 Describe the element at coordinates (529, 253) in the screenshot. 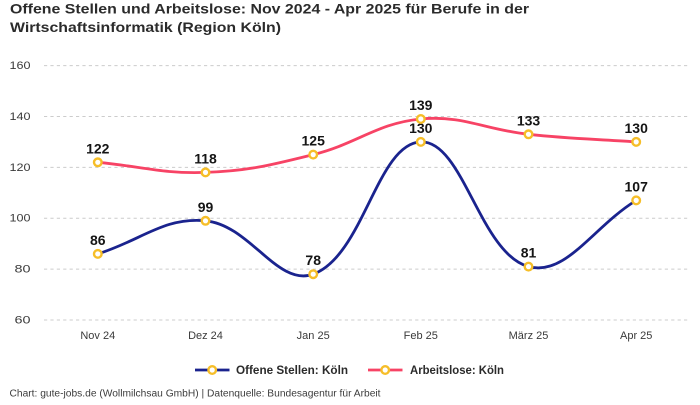

I see `svg-text: 81` at that location.